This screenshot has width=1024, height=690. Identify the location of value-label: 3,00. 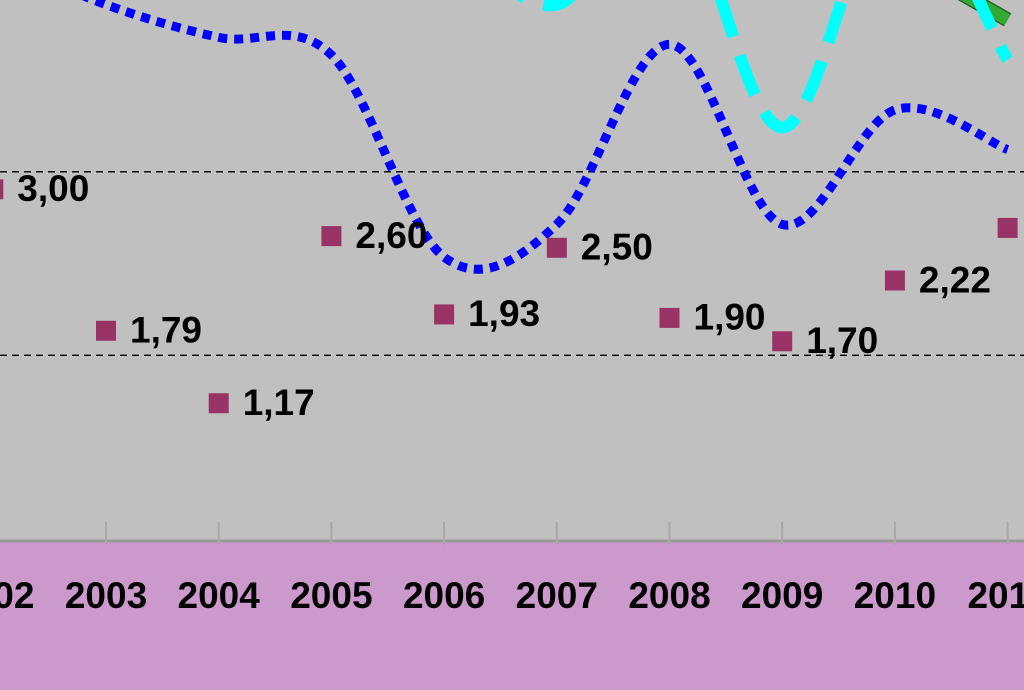
(53, 188).